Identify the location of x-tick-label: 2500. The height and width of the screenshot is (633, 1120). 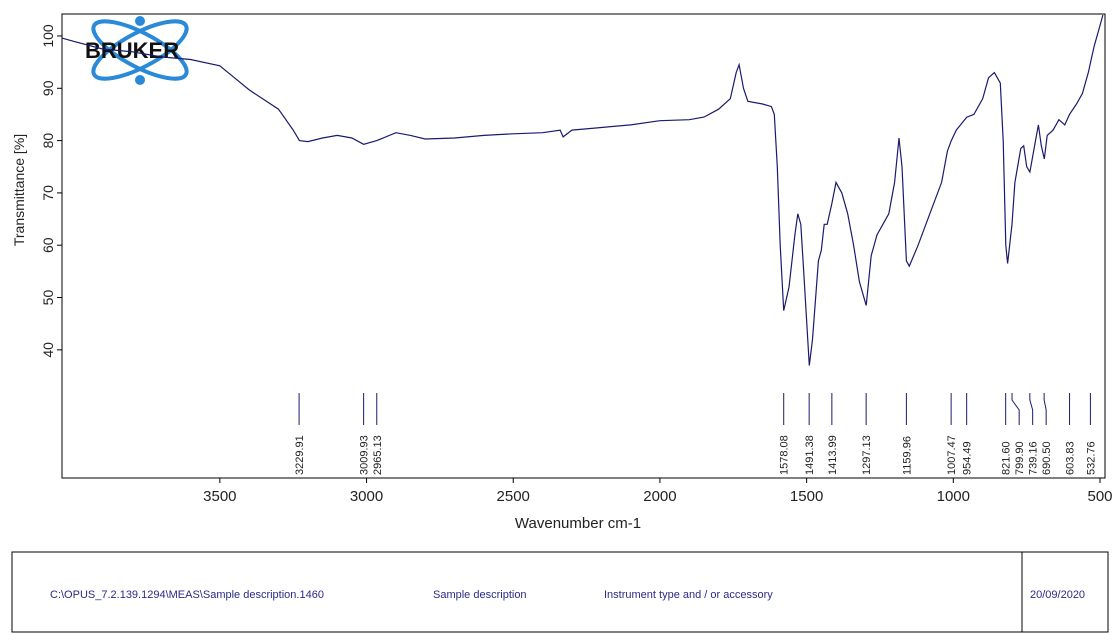
(513, 496).